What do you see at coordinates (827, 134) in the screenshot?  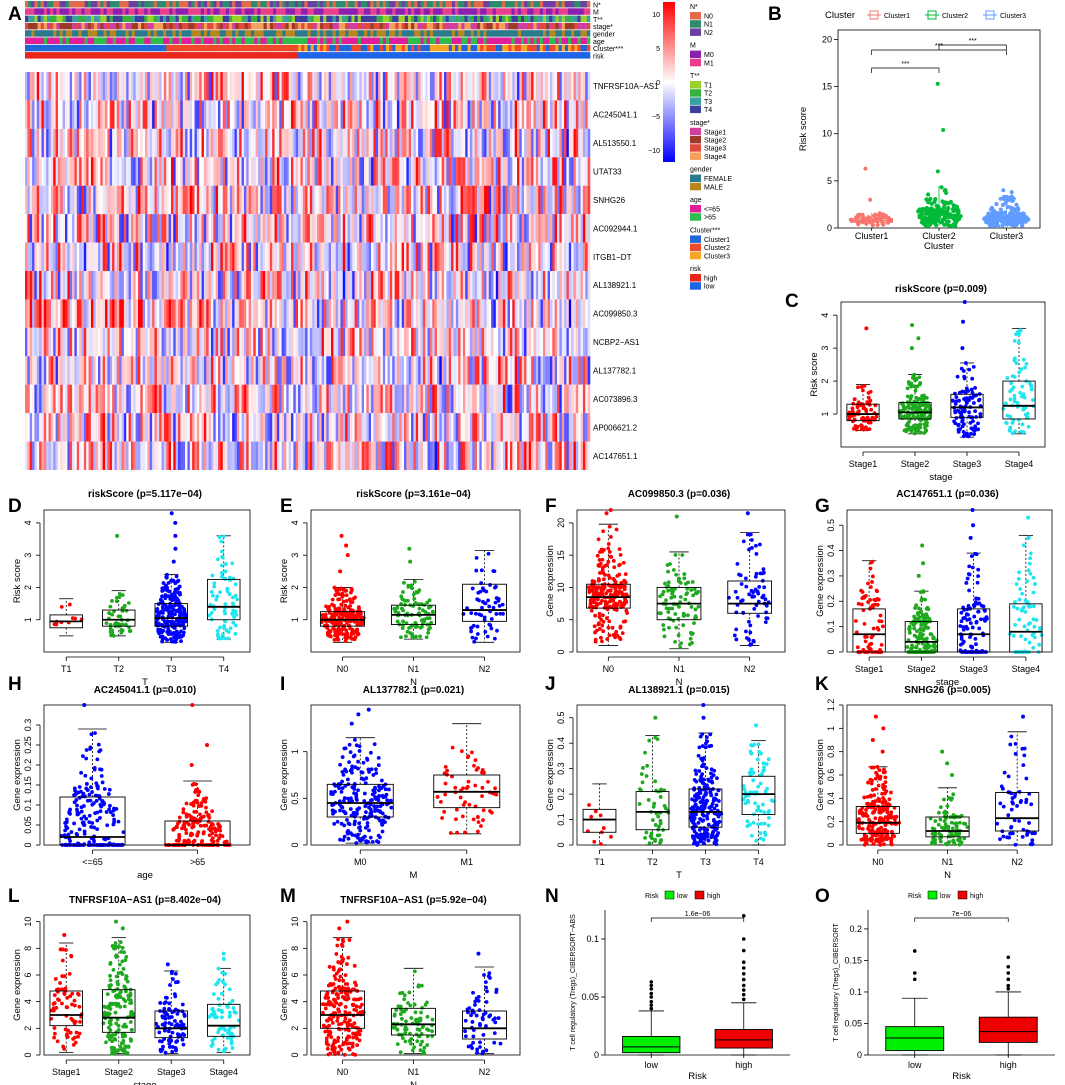 I see `y-tick-label: 10` at bounding box center [827, 134].